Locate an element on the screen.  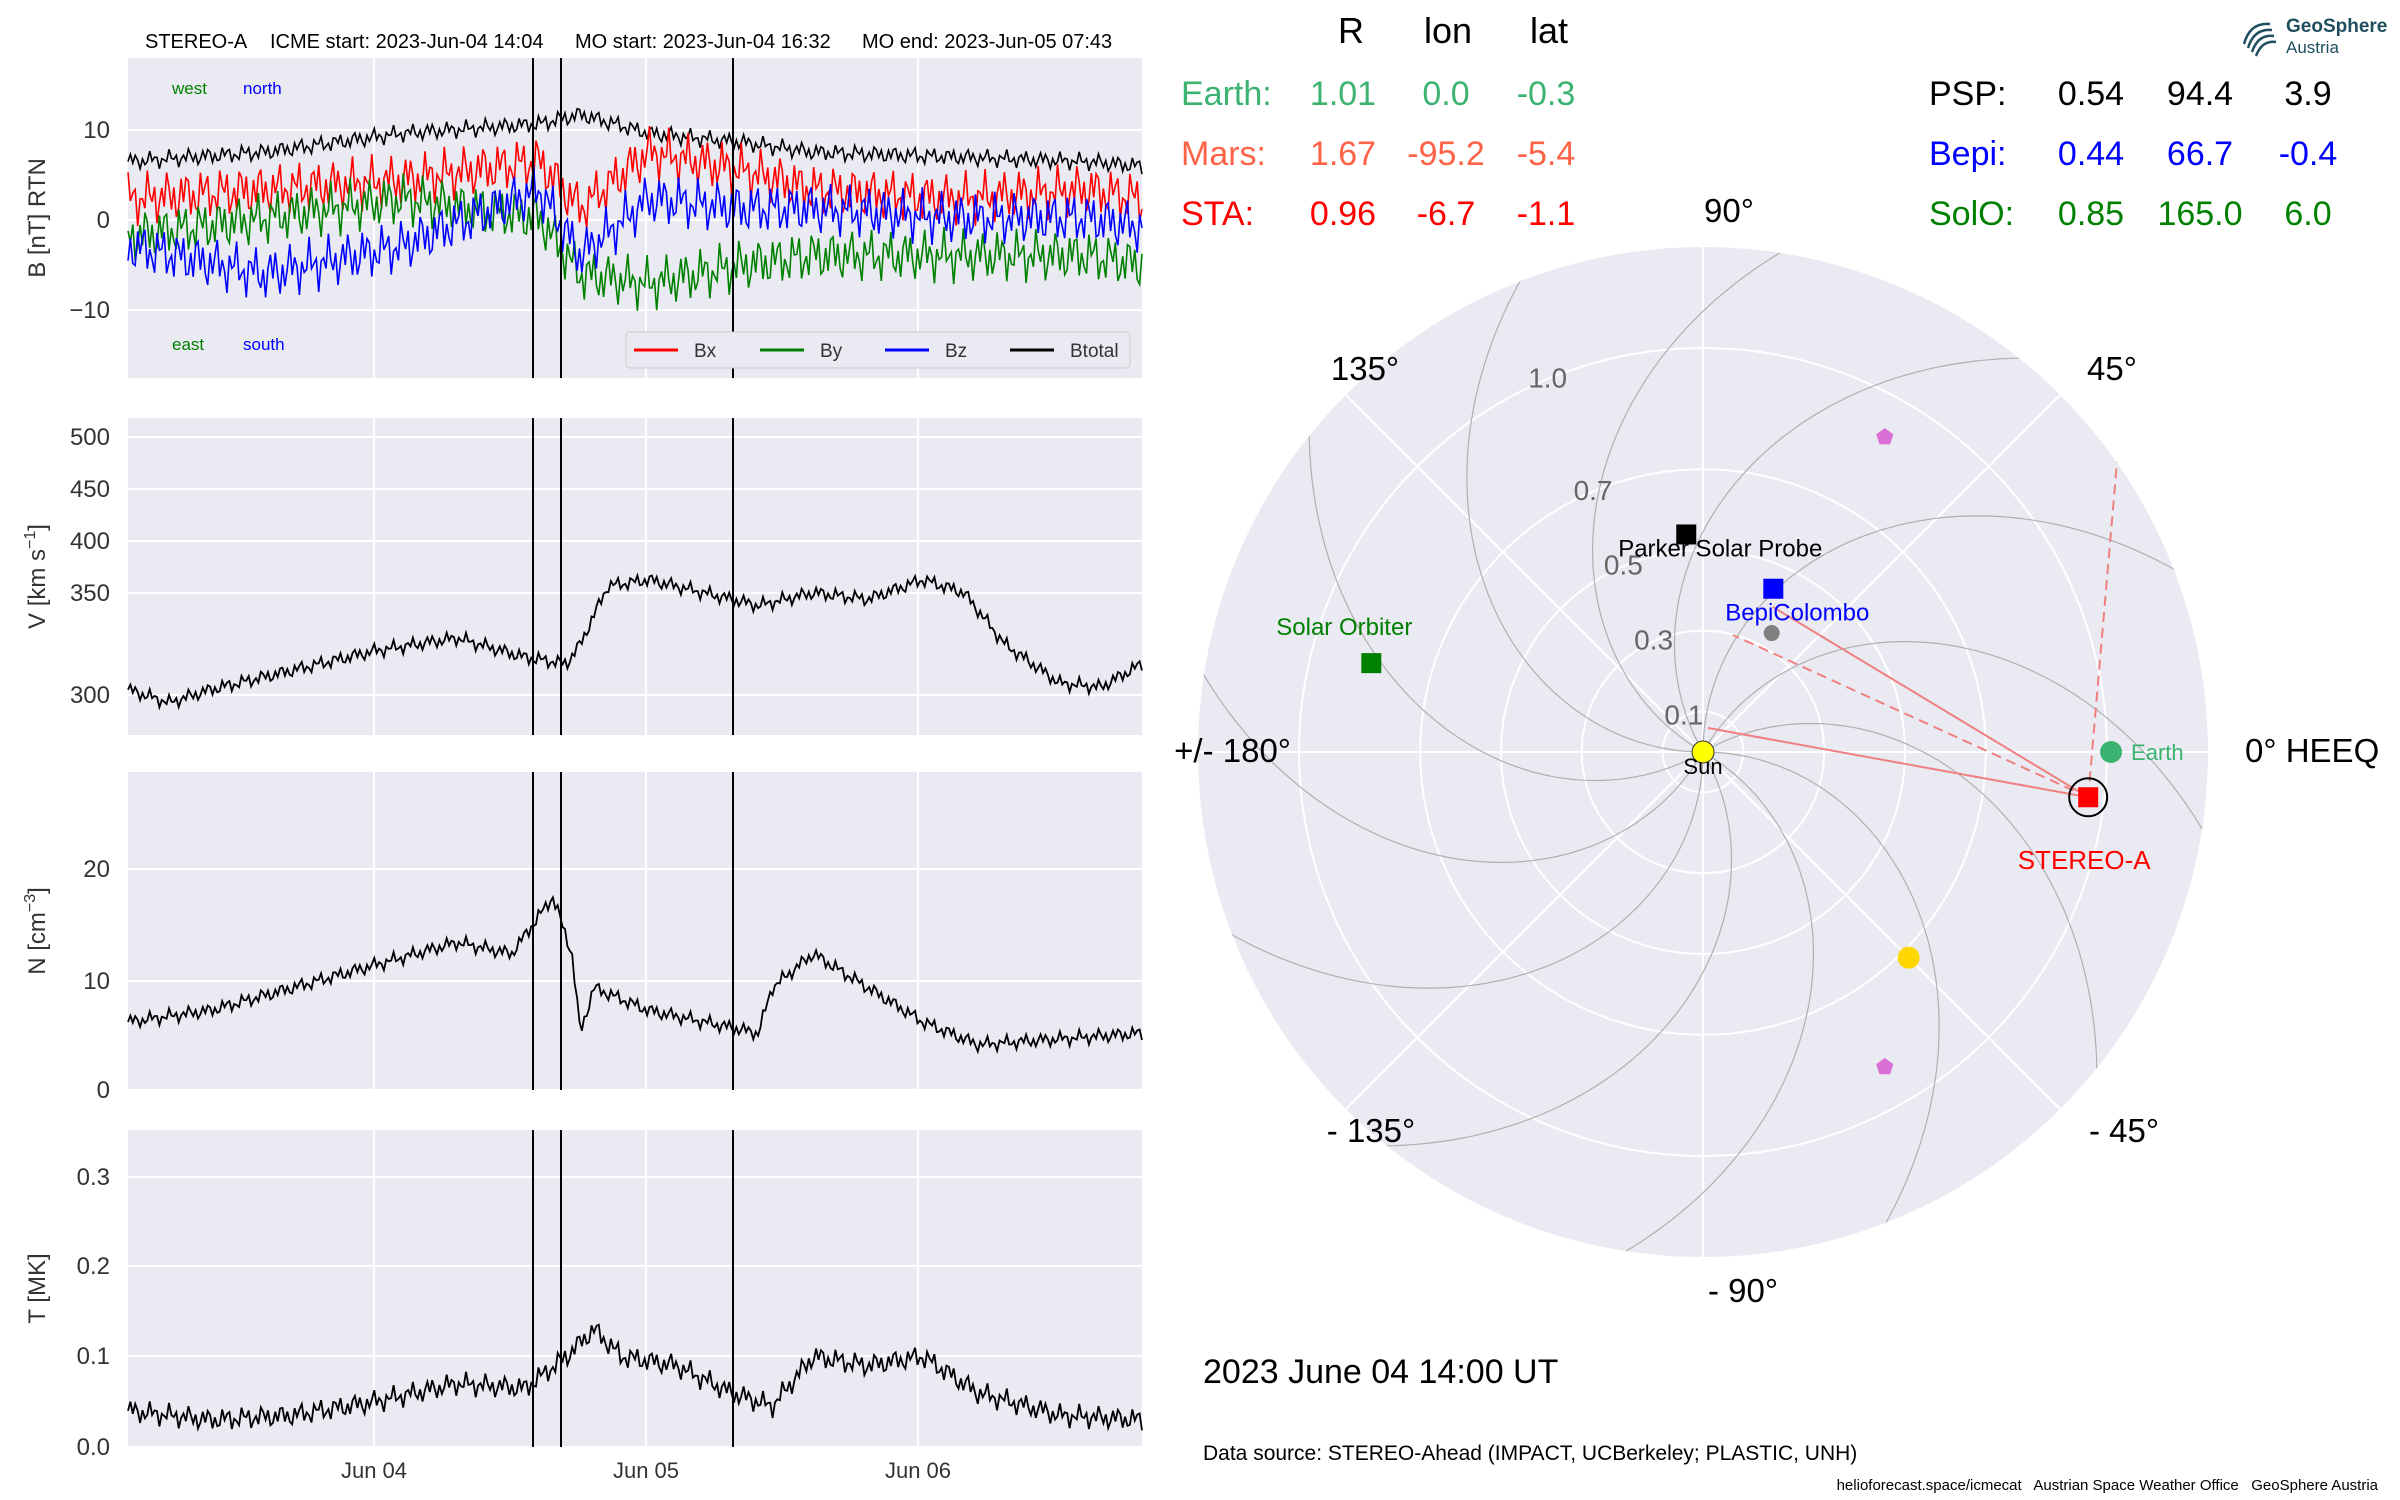
header-mo-end: MO end: 2023-Jun-05 07:43 is located at coordinates (987, 42).